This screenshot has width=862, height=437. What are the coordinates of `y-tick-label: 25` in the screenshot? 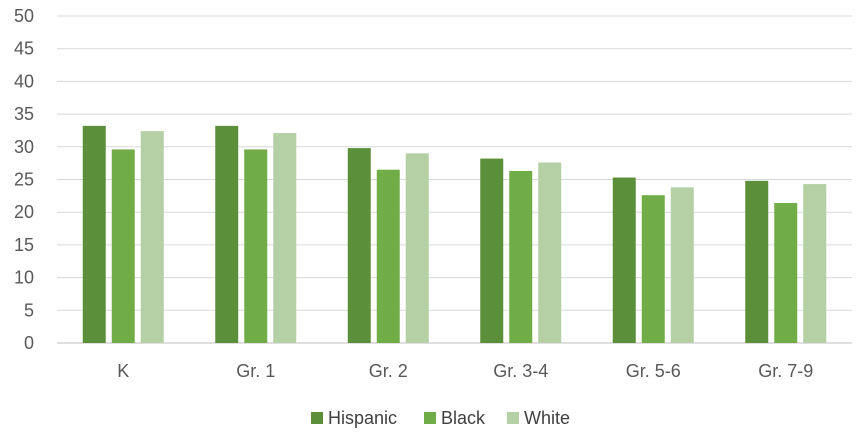 It's located at (24, 180).